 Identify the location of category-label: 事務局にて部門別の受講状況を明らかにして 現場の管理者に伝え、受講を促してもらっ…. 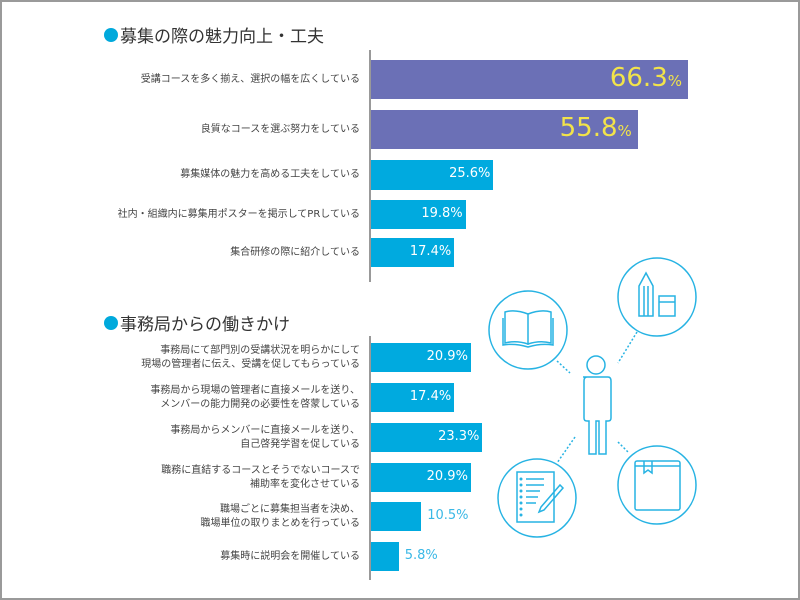
(250, 357).